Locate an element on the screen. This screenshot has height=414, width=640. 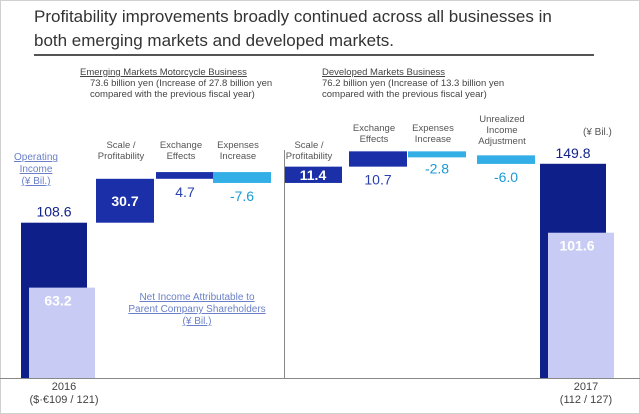
title-underline is located at coordinates (314, 55).